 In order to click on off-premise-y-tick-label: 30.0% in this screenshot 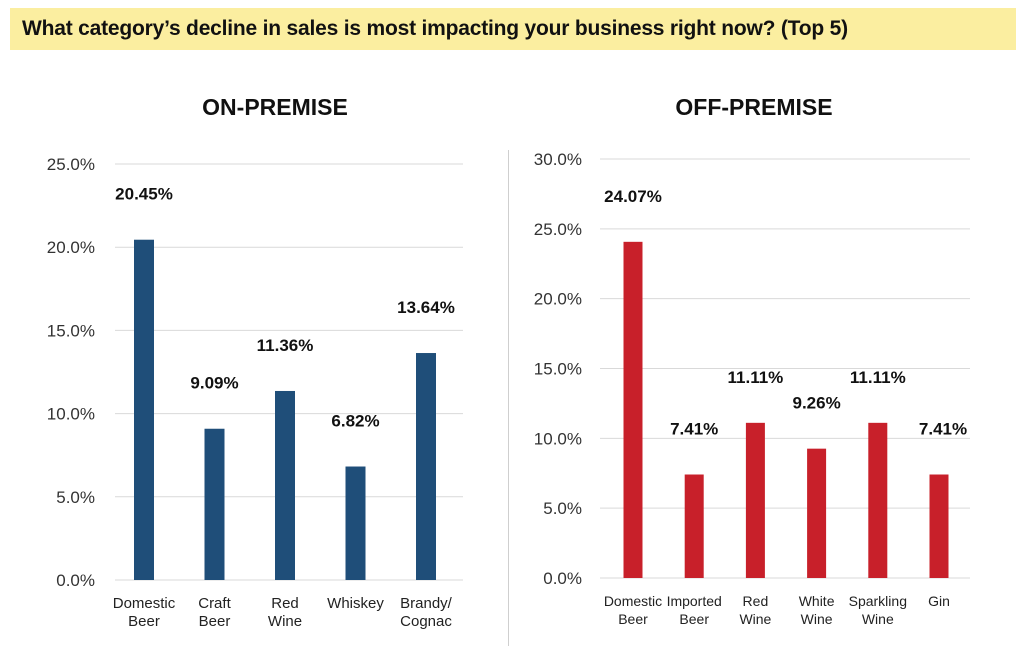, I will do `click(558, 159)`.